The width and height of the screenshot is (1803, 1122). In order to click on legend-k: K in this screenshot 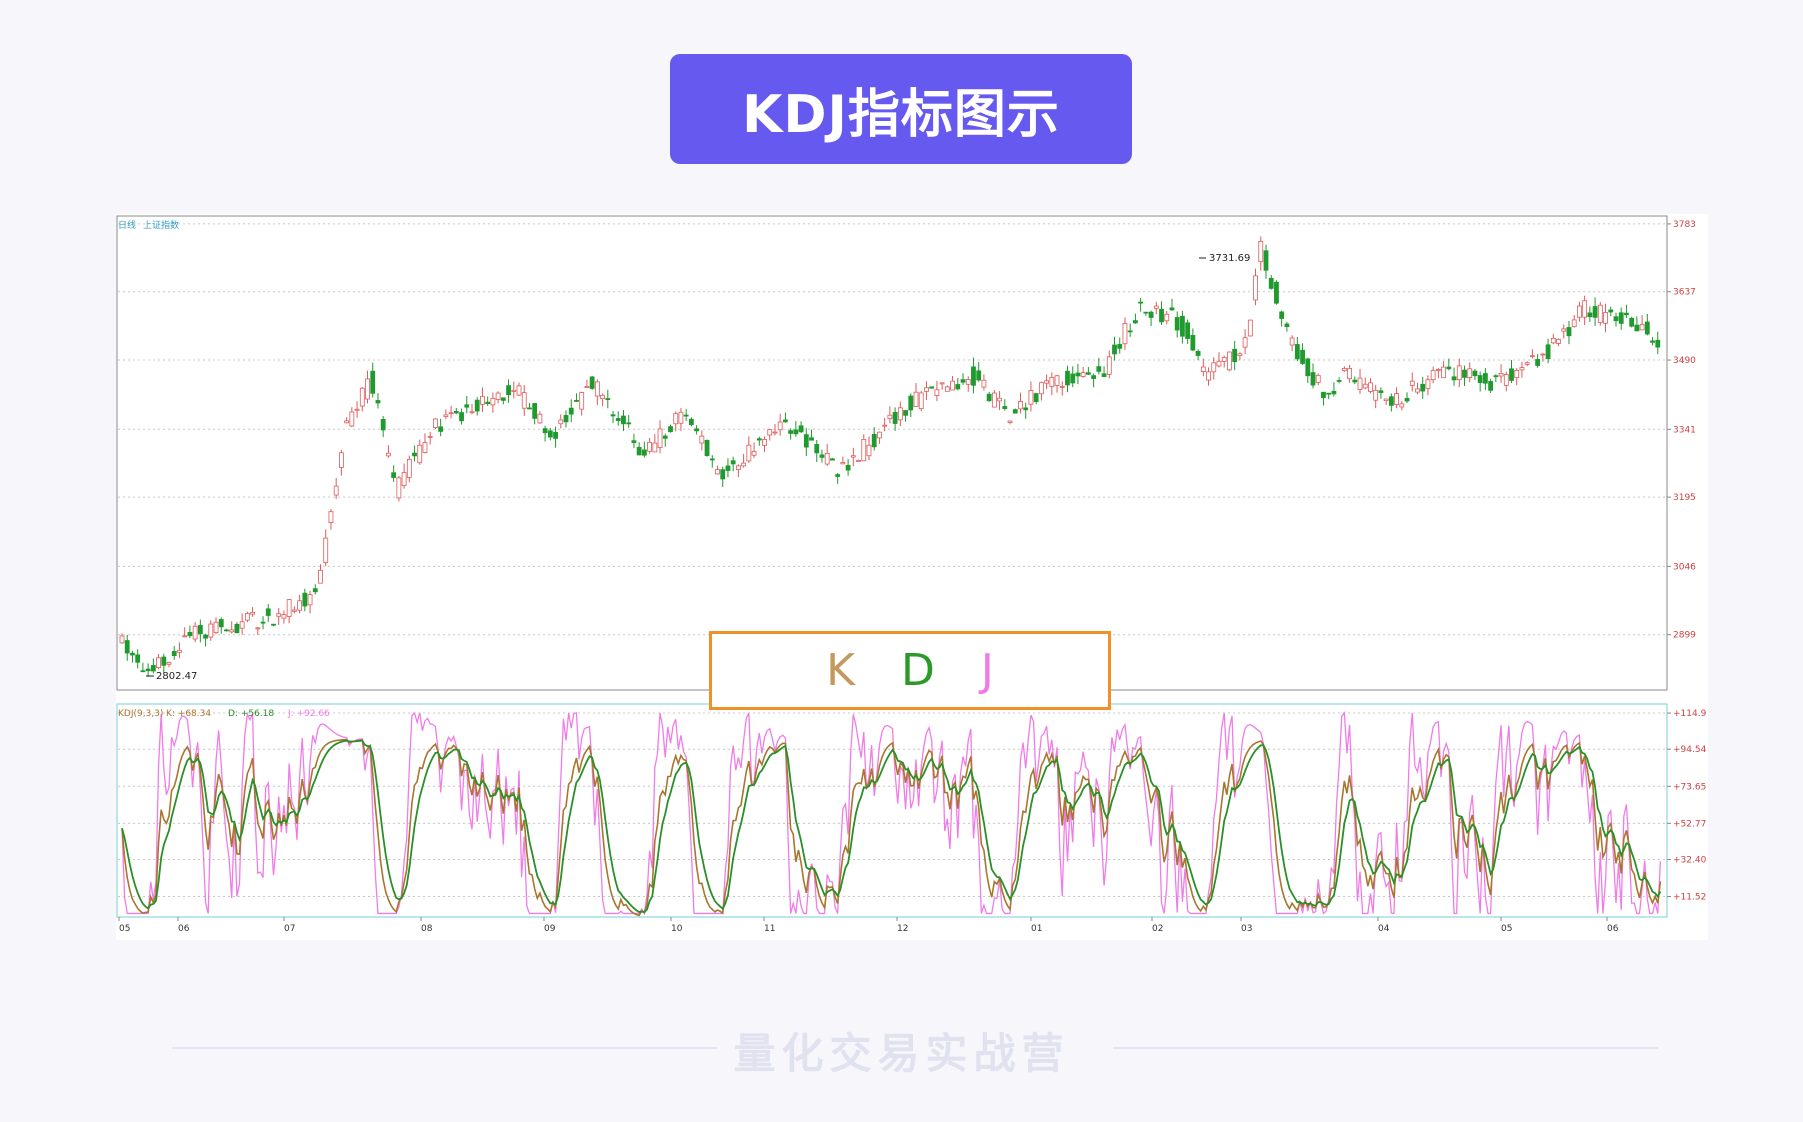, I will do `click(840, 670)`.